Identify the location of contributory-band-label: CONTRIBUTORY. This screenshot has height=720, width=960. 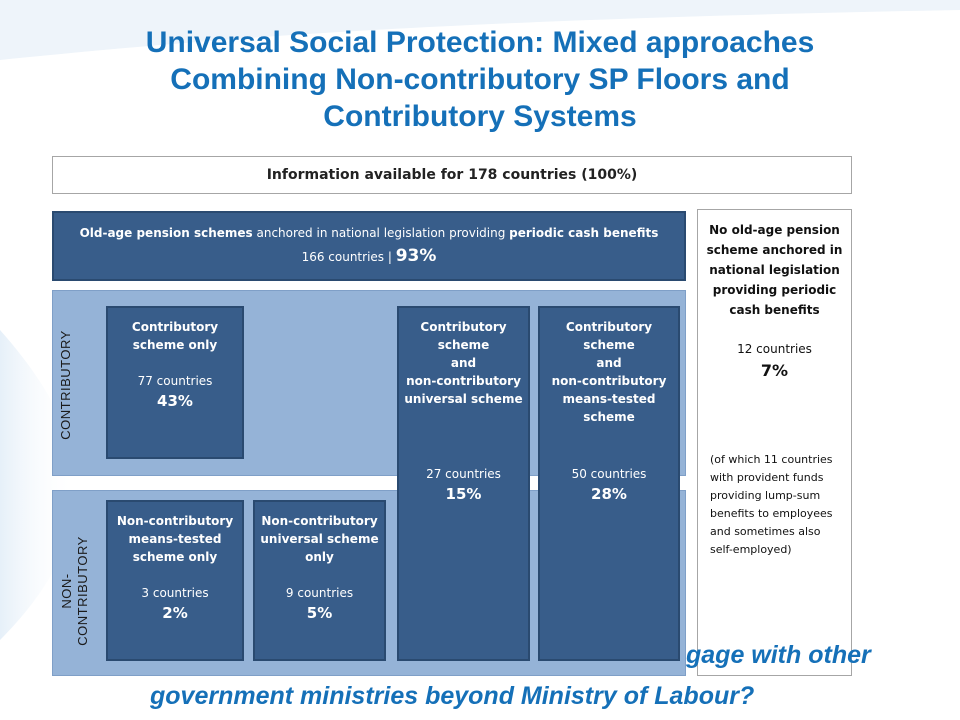
(65, 385).